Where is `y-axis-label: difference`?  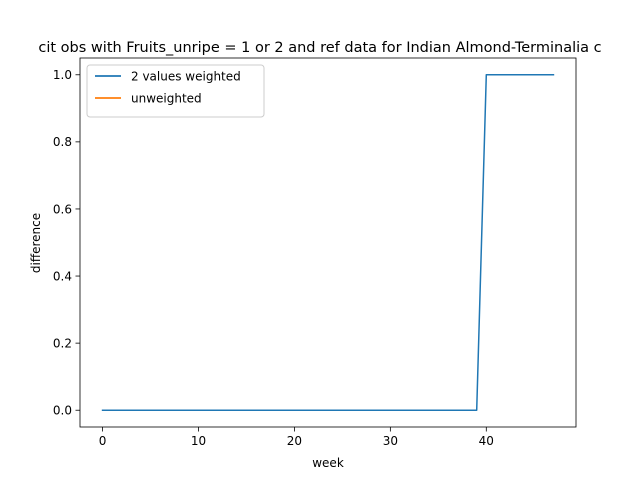
y-axis-label: difference is located at coordinates (36, 243).